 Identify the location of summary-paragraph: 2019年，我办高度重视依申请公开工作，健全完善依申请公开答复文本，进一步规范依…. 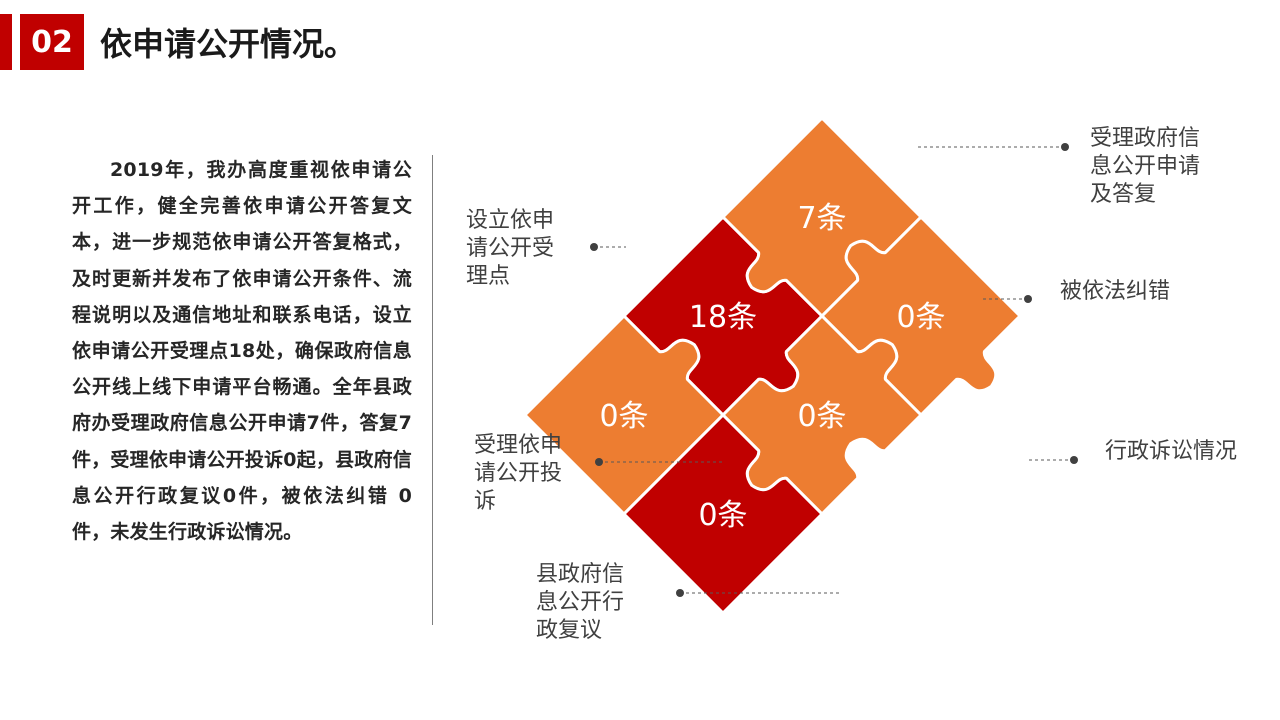
(242, 351).